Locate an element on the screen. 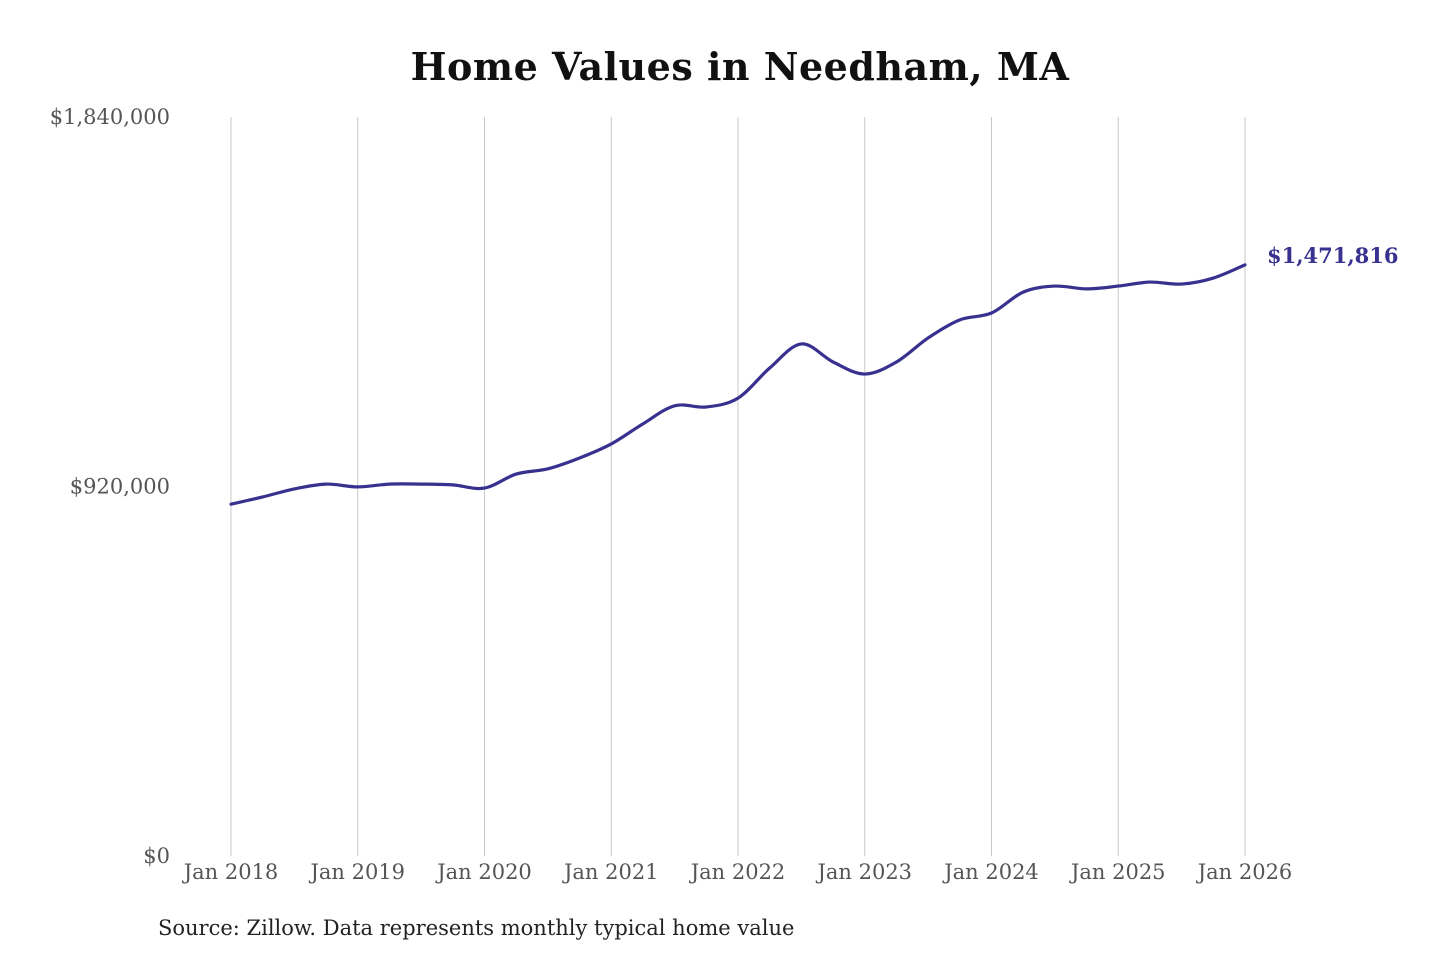 This screenshot has width=1440, height=960. x-tick-label: Jan 2021 is located at coordinates (610, 872).